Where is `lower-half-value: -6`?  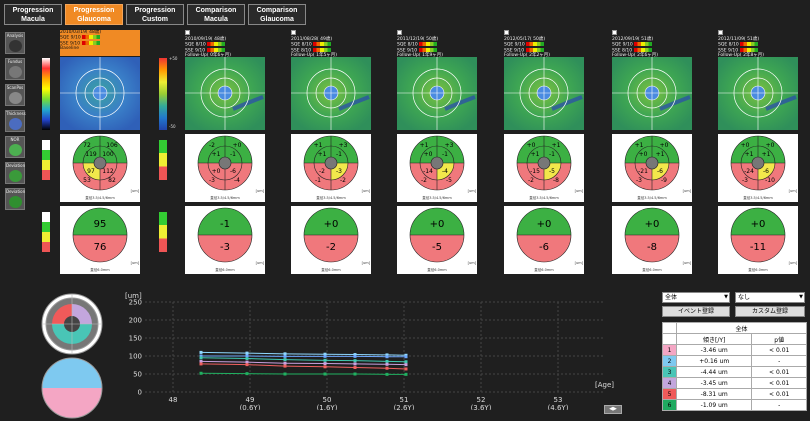
lower-half-value: -6 is located at coordinates (544, 247).